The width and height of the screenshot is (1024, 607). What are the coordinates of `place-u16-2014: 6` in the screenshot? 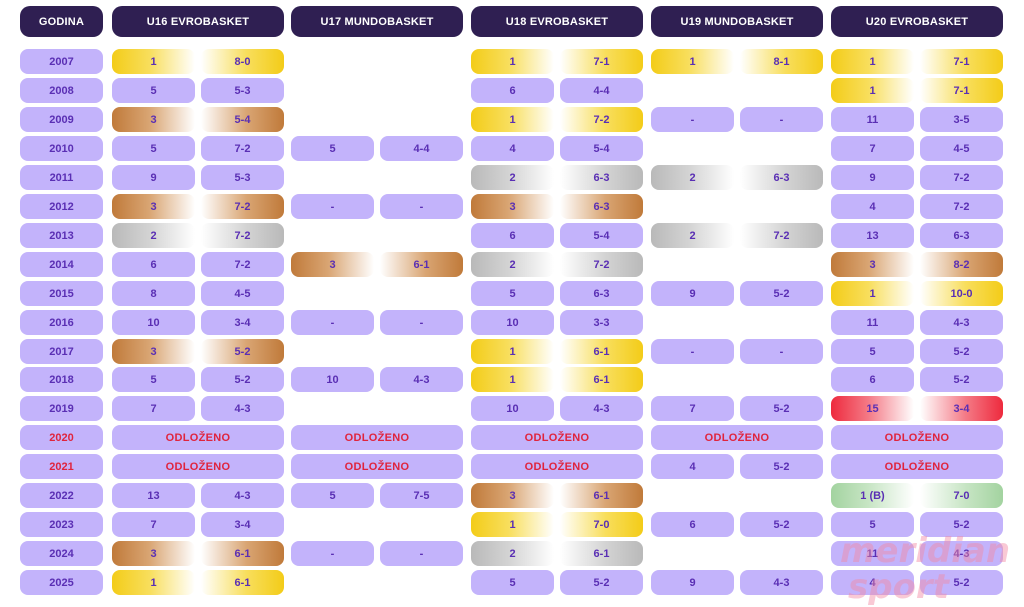 It's located at (153, 264).